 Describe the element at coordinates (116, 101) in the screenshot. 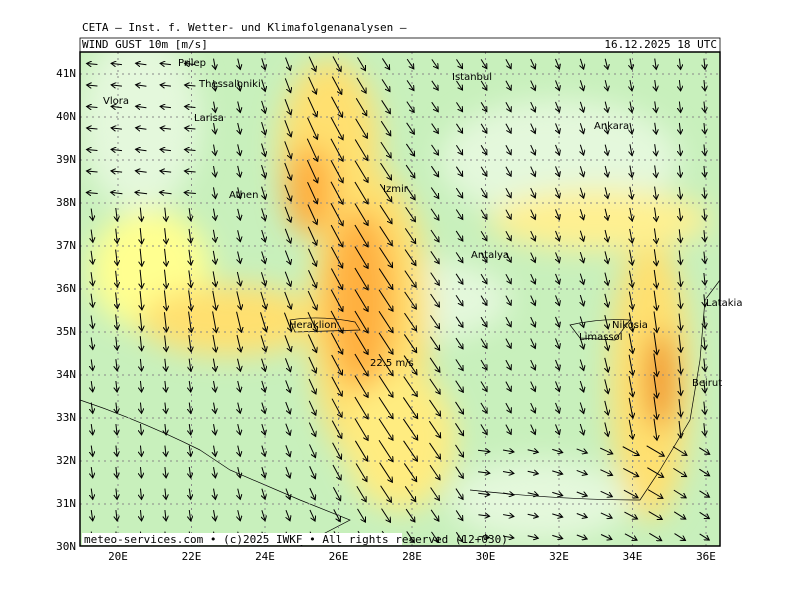

I see `place-label: Vlora` at that location.